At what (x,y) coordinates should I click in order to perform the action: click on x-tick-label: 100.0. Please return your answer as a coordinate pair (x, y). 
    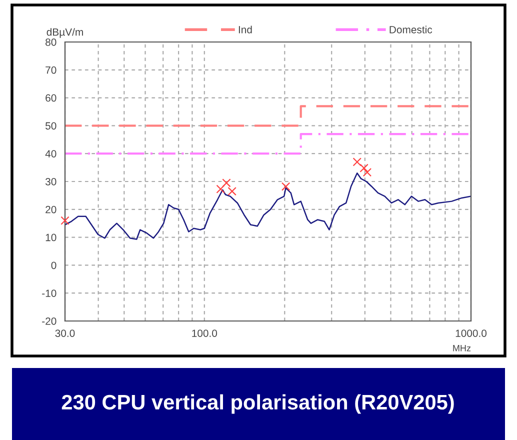
    Looking at the image, I should click on (205, 333).